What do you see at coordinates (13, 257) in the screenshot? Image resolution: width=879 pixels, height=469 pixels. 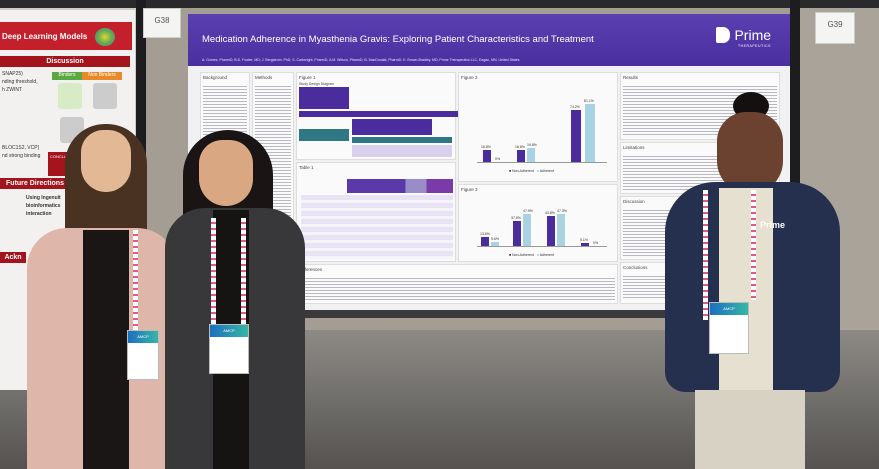 I see `acknowledgements-heading: Ackn` at bounding box center [13, 257].